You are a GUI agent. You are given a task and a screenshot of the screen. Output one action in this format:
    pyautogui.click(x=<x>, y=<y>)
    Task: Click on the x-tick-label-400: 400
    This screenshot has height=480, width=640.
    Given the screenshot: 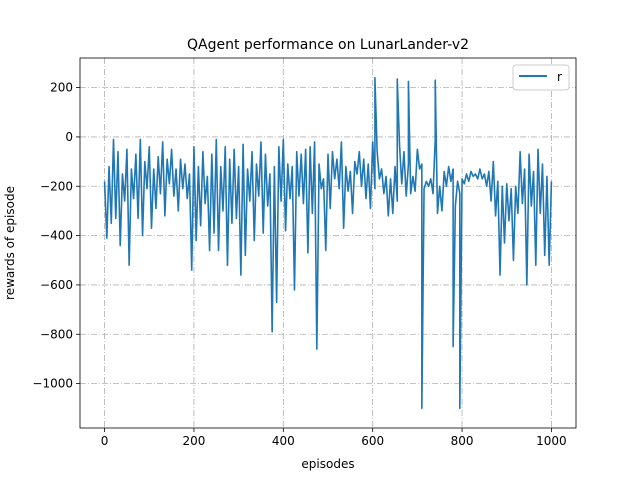 What is the action you would take?
    pyautogui.click(x=283, y=441)
    